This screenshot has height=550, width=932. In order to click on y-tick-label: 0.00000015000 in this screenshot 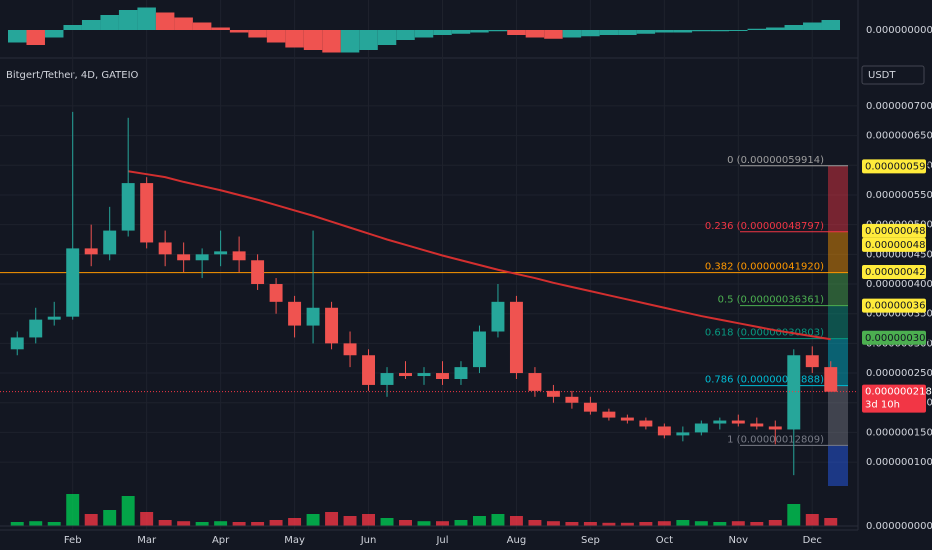, I will do `click(899, 432)`.